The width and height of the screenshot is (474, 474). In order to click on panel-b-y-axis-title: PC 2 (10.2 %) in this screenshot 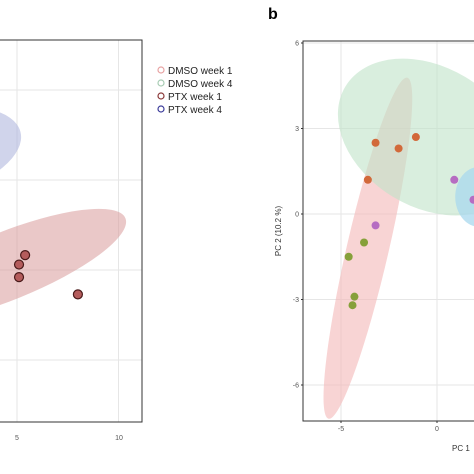, I will do `click(278, 231)`.